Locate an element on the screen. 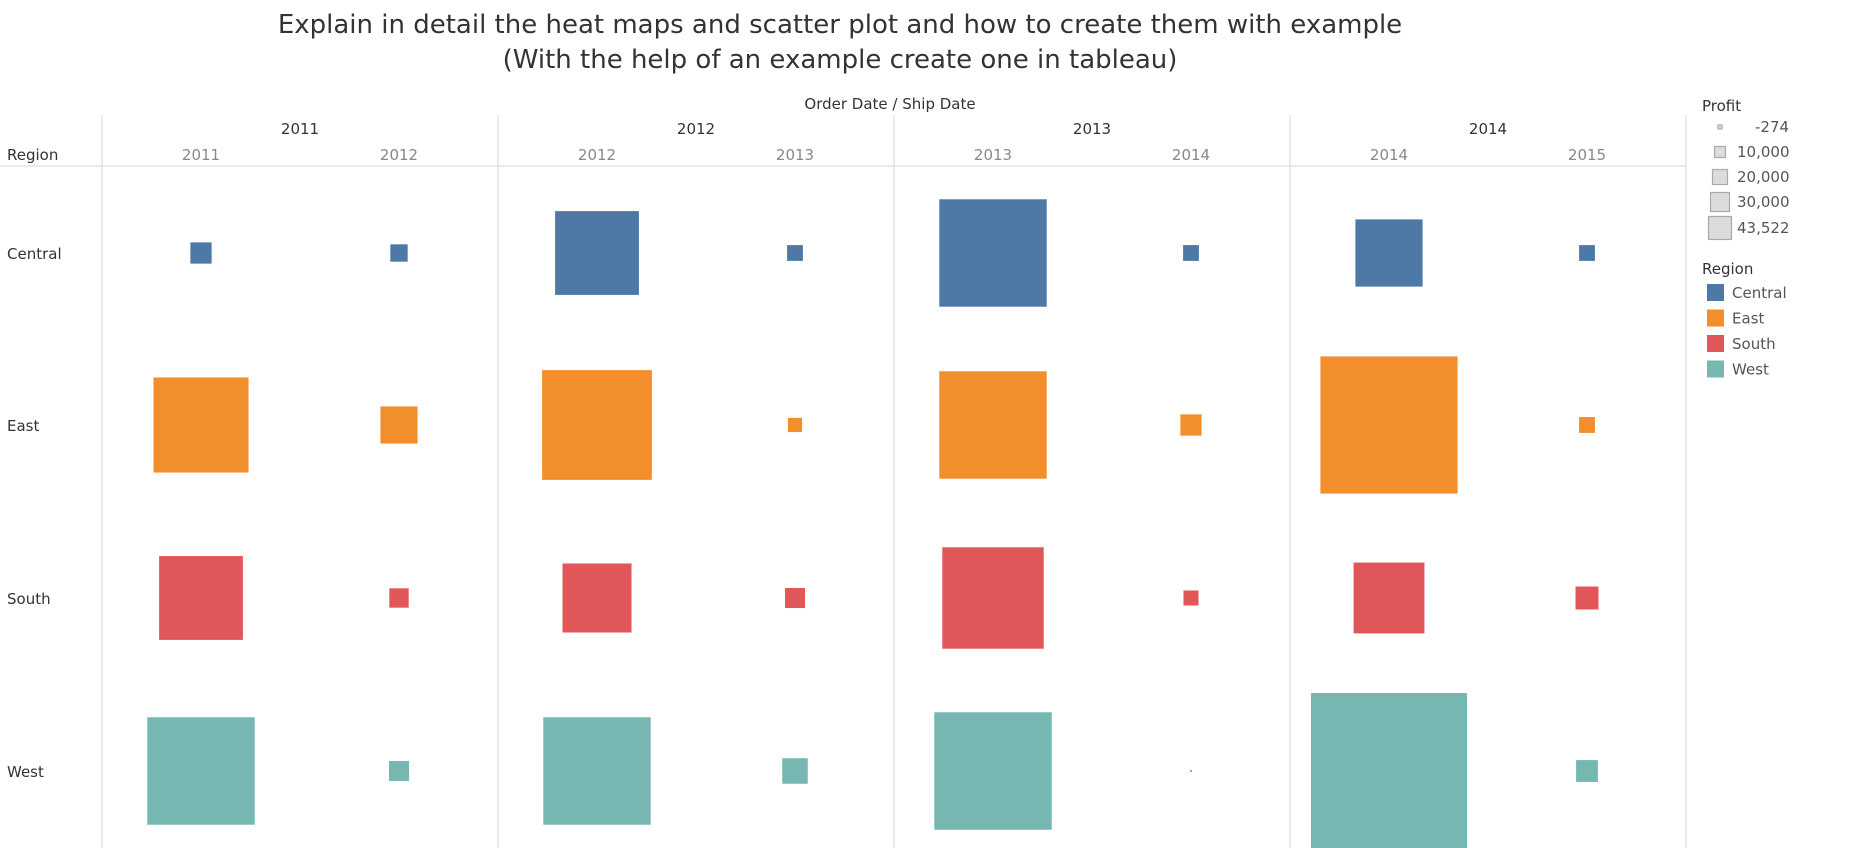  size-legend-label: 20,000 is located at coordinates (1763, 177).